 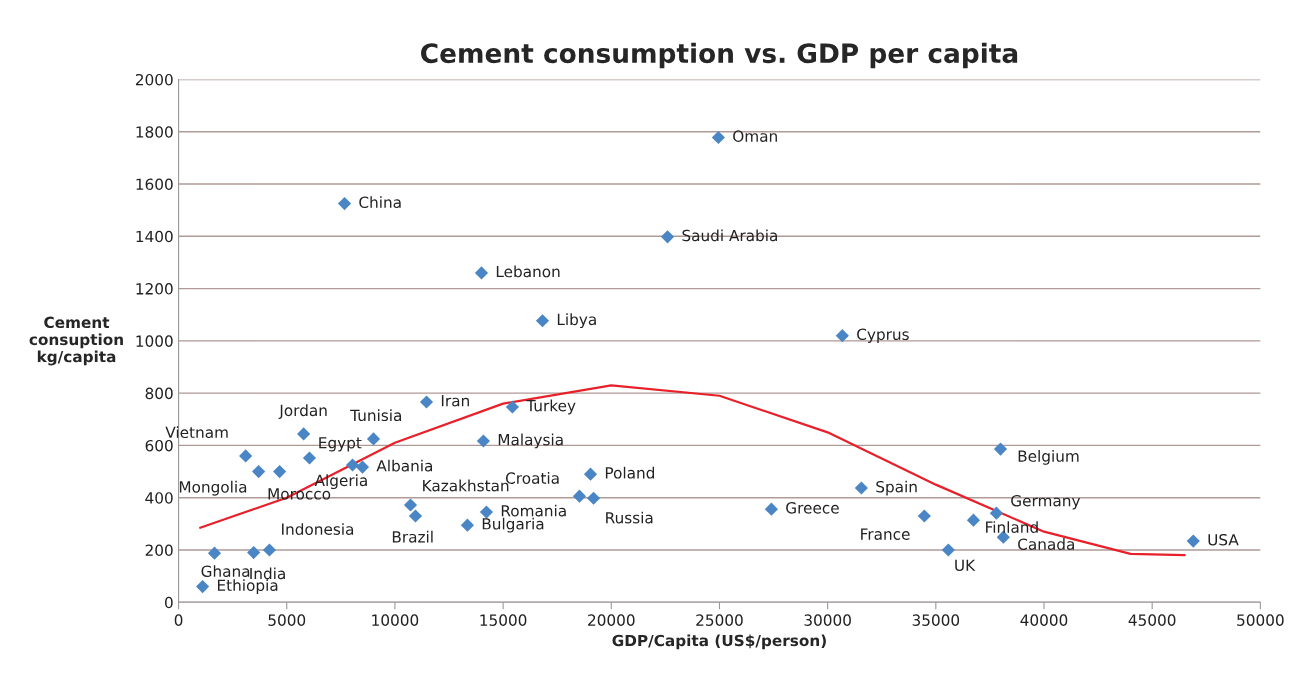 What do you see at coordinates (395, 620) in the screenshot?
I see `x-tick-label: 10000` at bounding box center [395, 620].